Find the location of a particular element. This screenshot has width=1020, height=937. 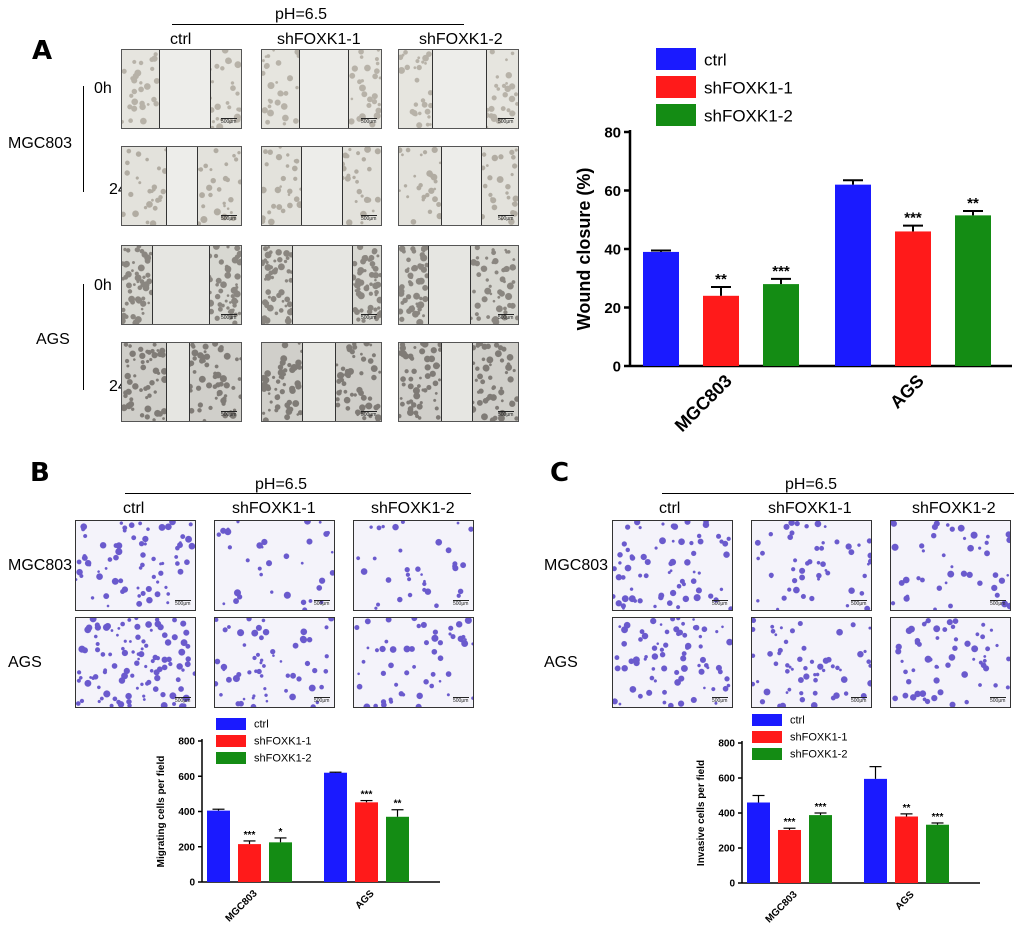

y-axis-label: Wound closure (%) is located at coordinates (584, 249).